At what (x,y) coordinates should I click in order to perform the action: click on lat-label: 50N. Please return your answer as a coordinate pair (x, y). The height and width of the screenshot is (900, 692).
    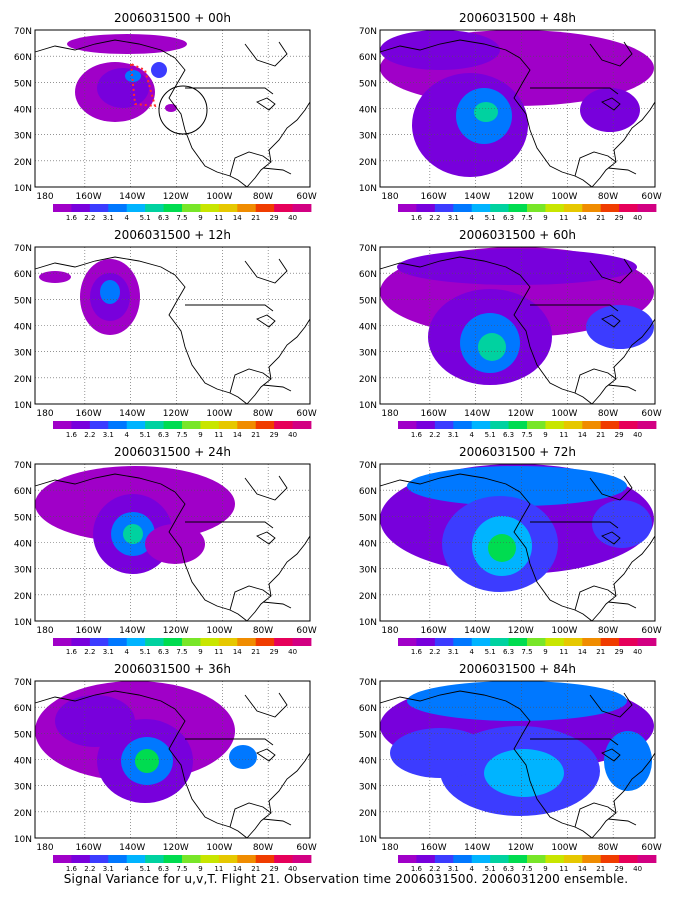
    Looking at the image, I should click on (23, 735).